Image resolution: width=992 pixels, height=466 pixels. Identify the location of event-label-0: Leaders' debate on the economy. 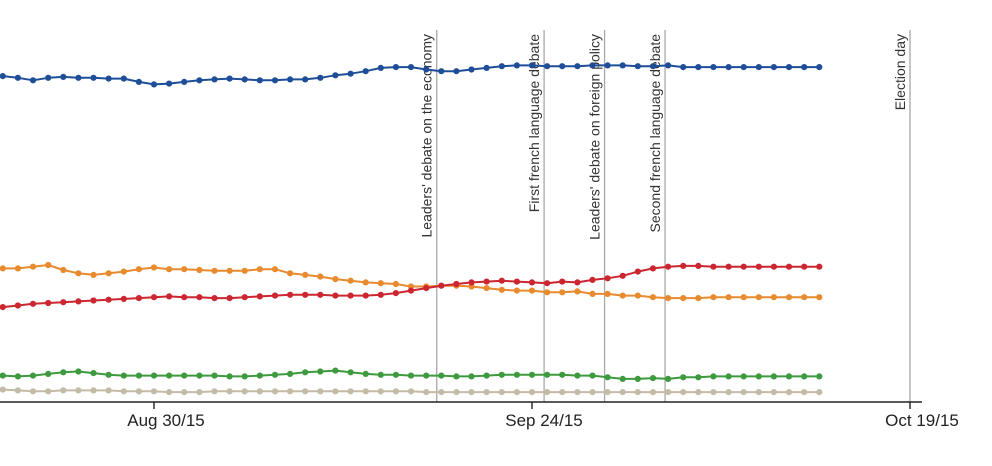
(427, 136).